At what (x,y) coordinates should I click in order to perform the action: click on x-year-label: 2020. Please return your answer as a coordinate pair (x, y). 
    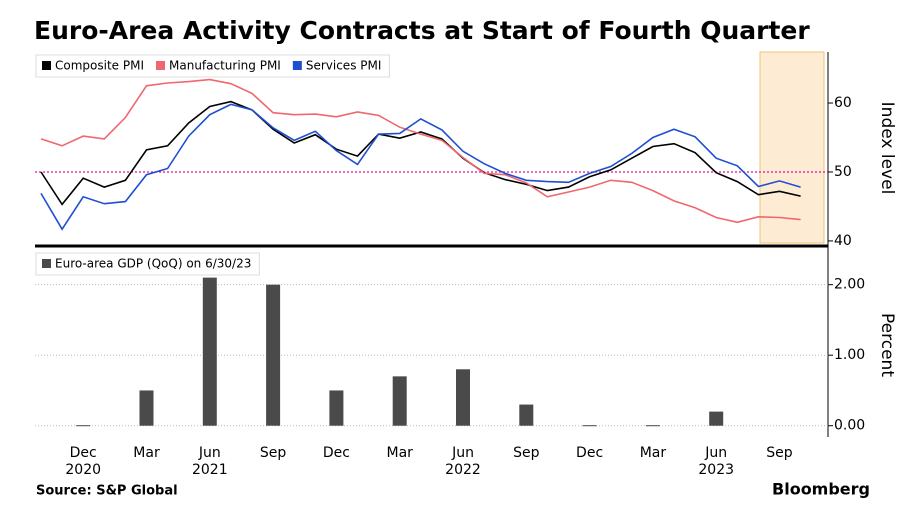
    Looking at the image, I should click on (83, 470).